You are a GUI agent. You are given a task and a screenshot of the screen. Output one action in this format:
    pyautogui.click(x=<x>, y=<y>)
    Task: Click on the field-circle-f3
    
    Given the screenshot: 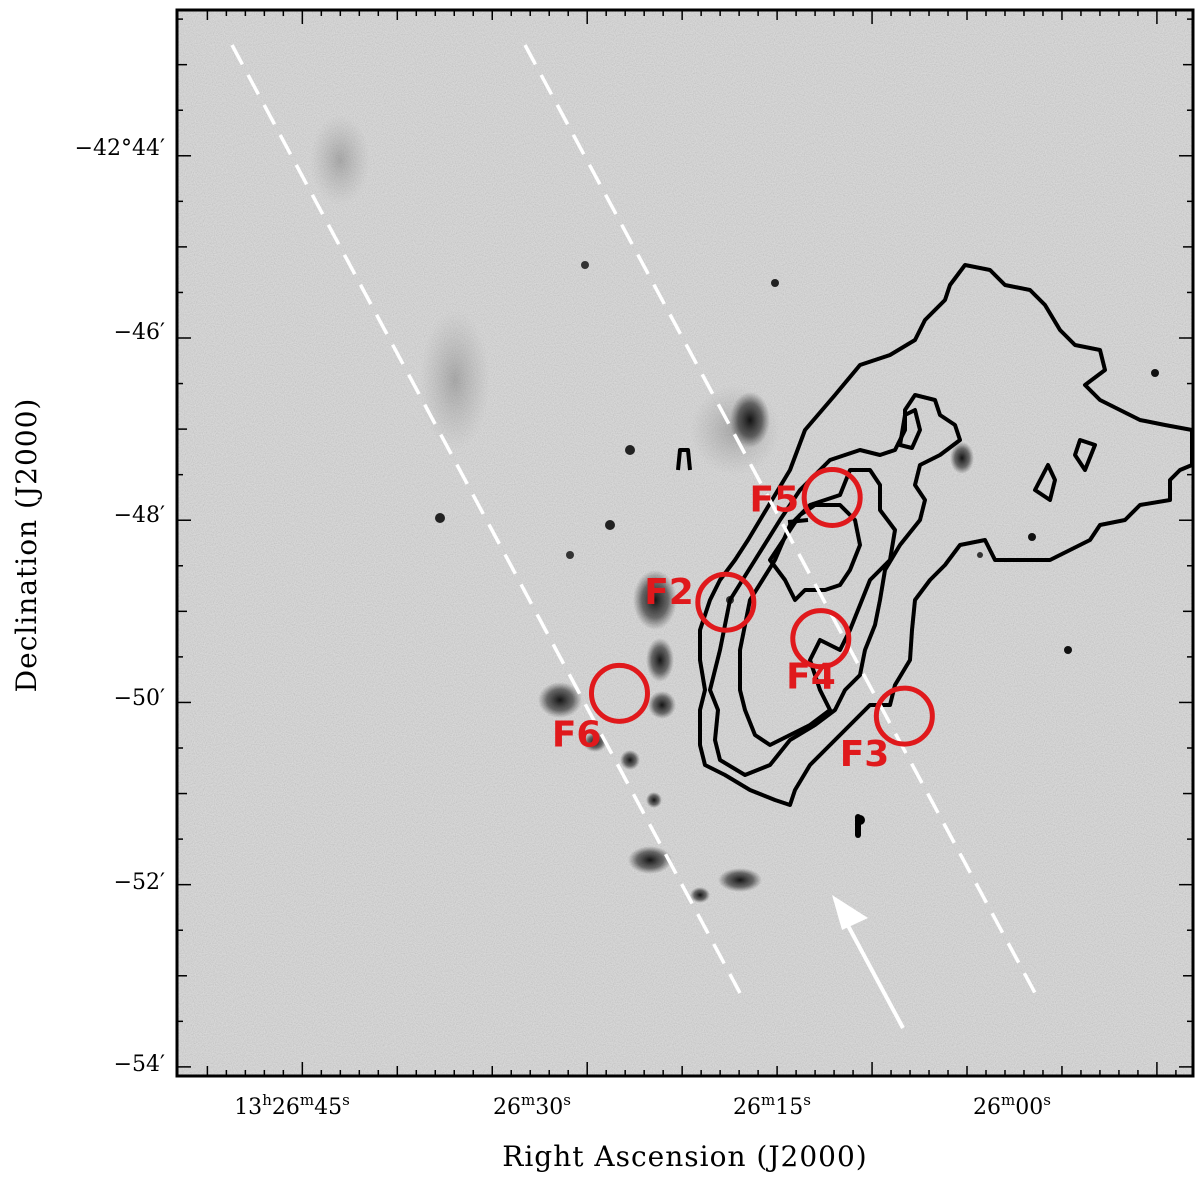 What is the action you would take?
    pyautogui.click(x=904, y=716)
    